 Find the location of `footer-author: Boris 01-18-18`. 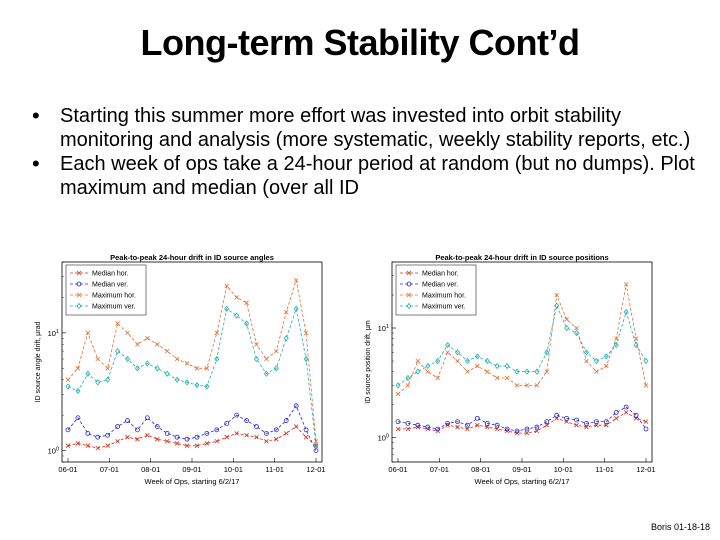

footer-author: Boris 01-18-18 is located at coordinates (680, 527).